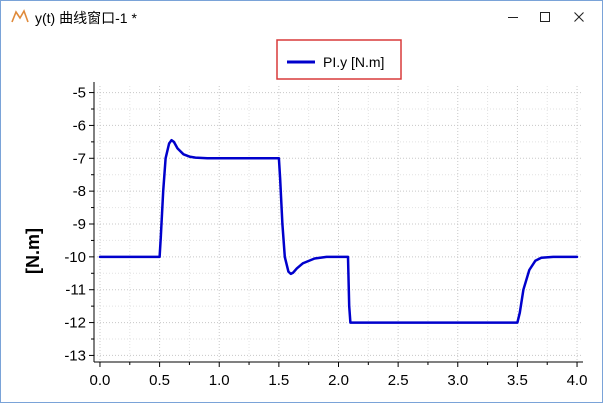 The image size is (603, 403). What do you see at coordinates (79, 158) in the screenshot?
I see `y-tick-label: -7` at bounding box center [79, 158].